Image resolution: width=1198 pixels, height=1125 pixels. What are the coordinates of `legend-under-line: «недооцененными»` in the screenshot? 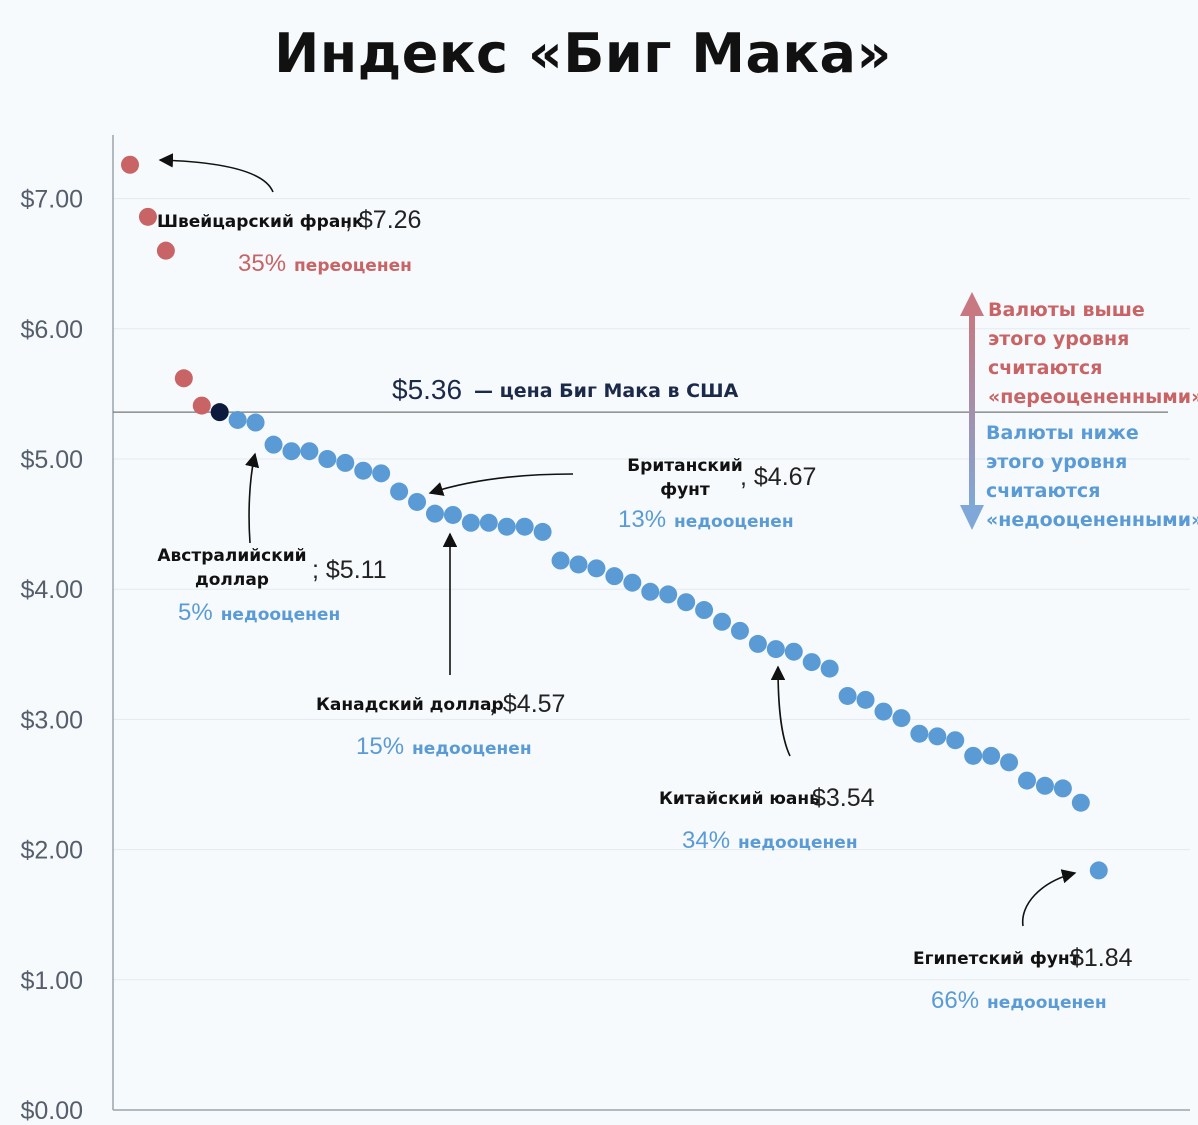 It's located at (1092, 520).